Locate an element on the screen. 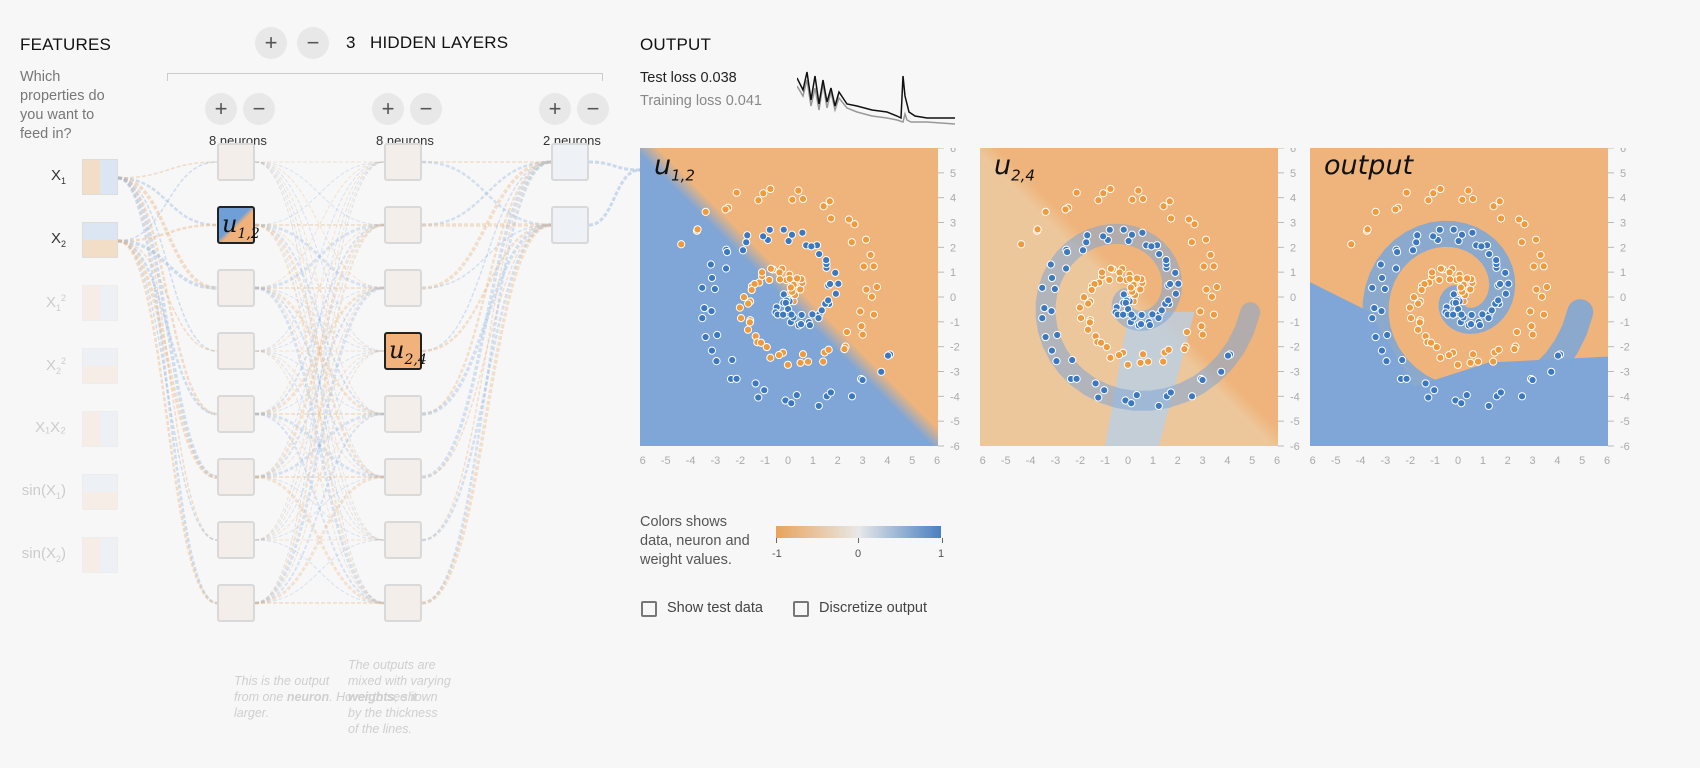  feature-node-x2 is located at coordinates (100, 240).